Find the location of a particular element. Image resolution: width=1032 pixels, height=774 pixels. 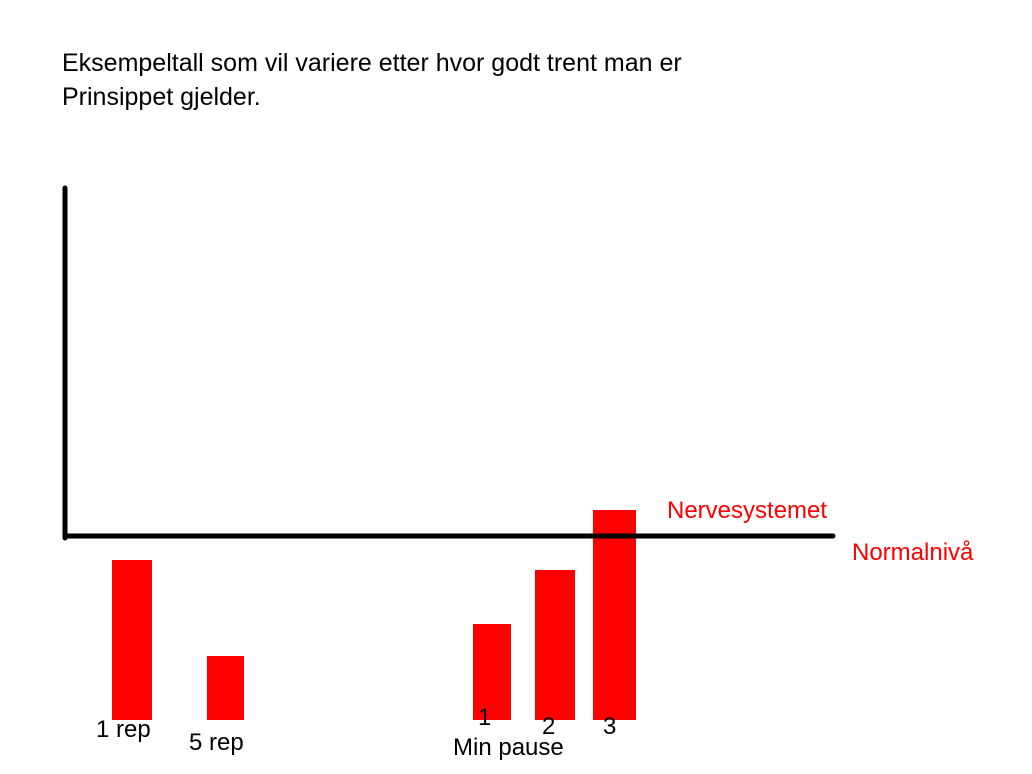

category-label-pause-1: 1 is located at coordinates (484, 717).